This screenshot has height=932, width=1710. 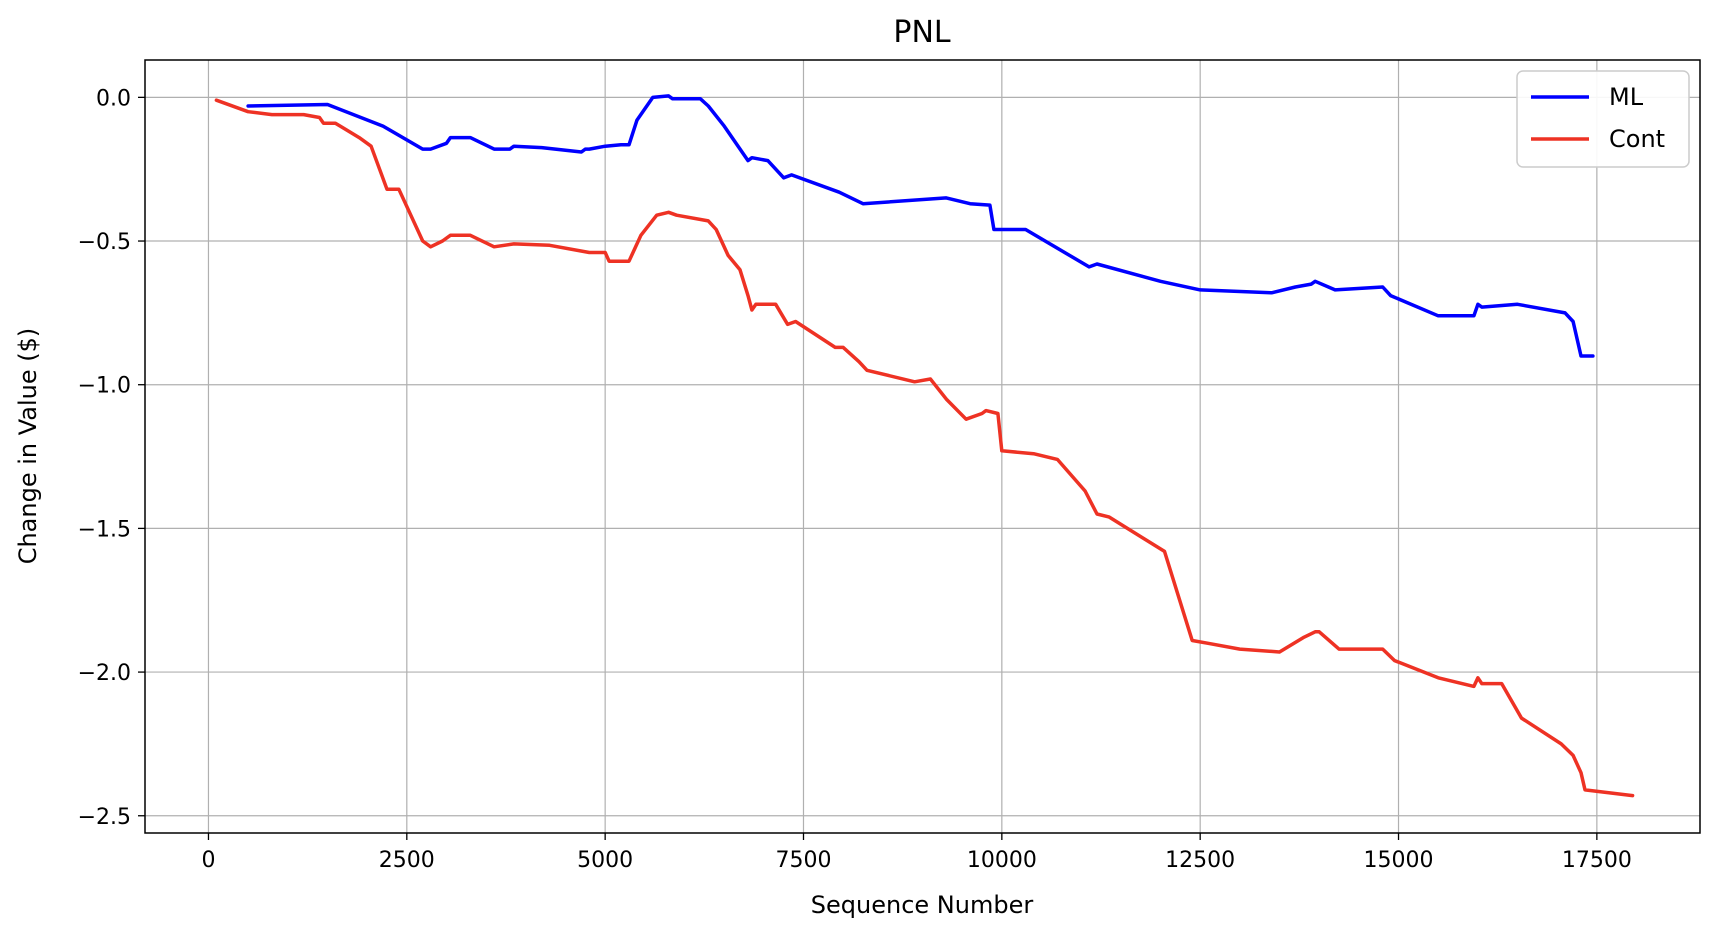 I want to click on x-tick-label: 7500, so click(x=803, y=860).